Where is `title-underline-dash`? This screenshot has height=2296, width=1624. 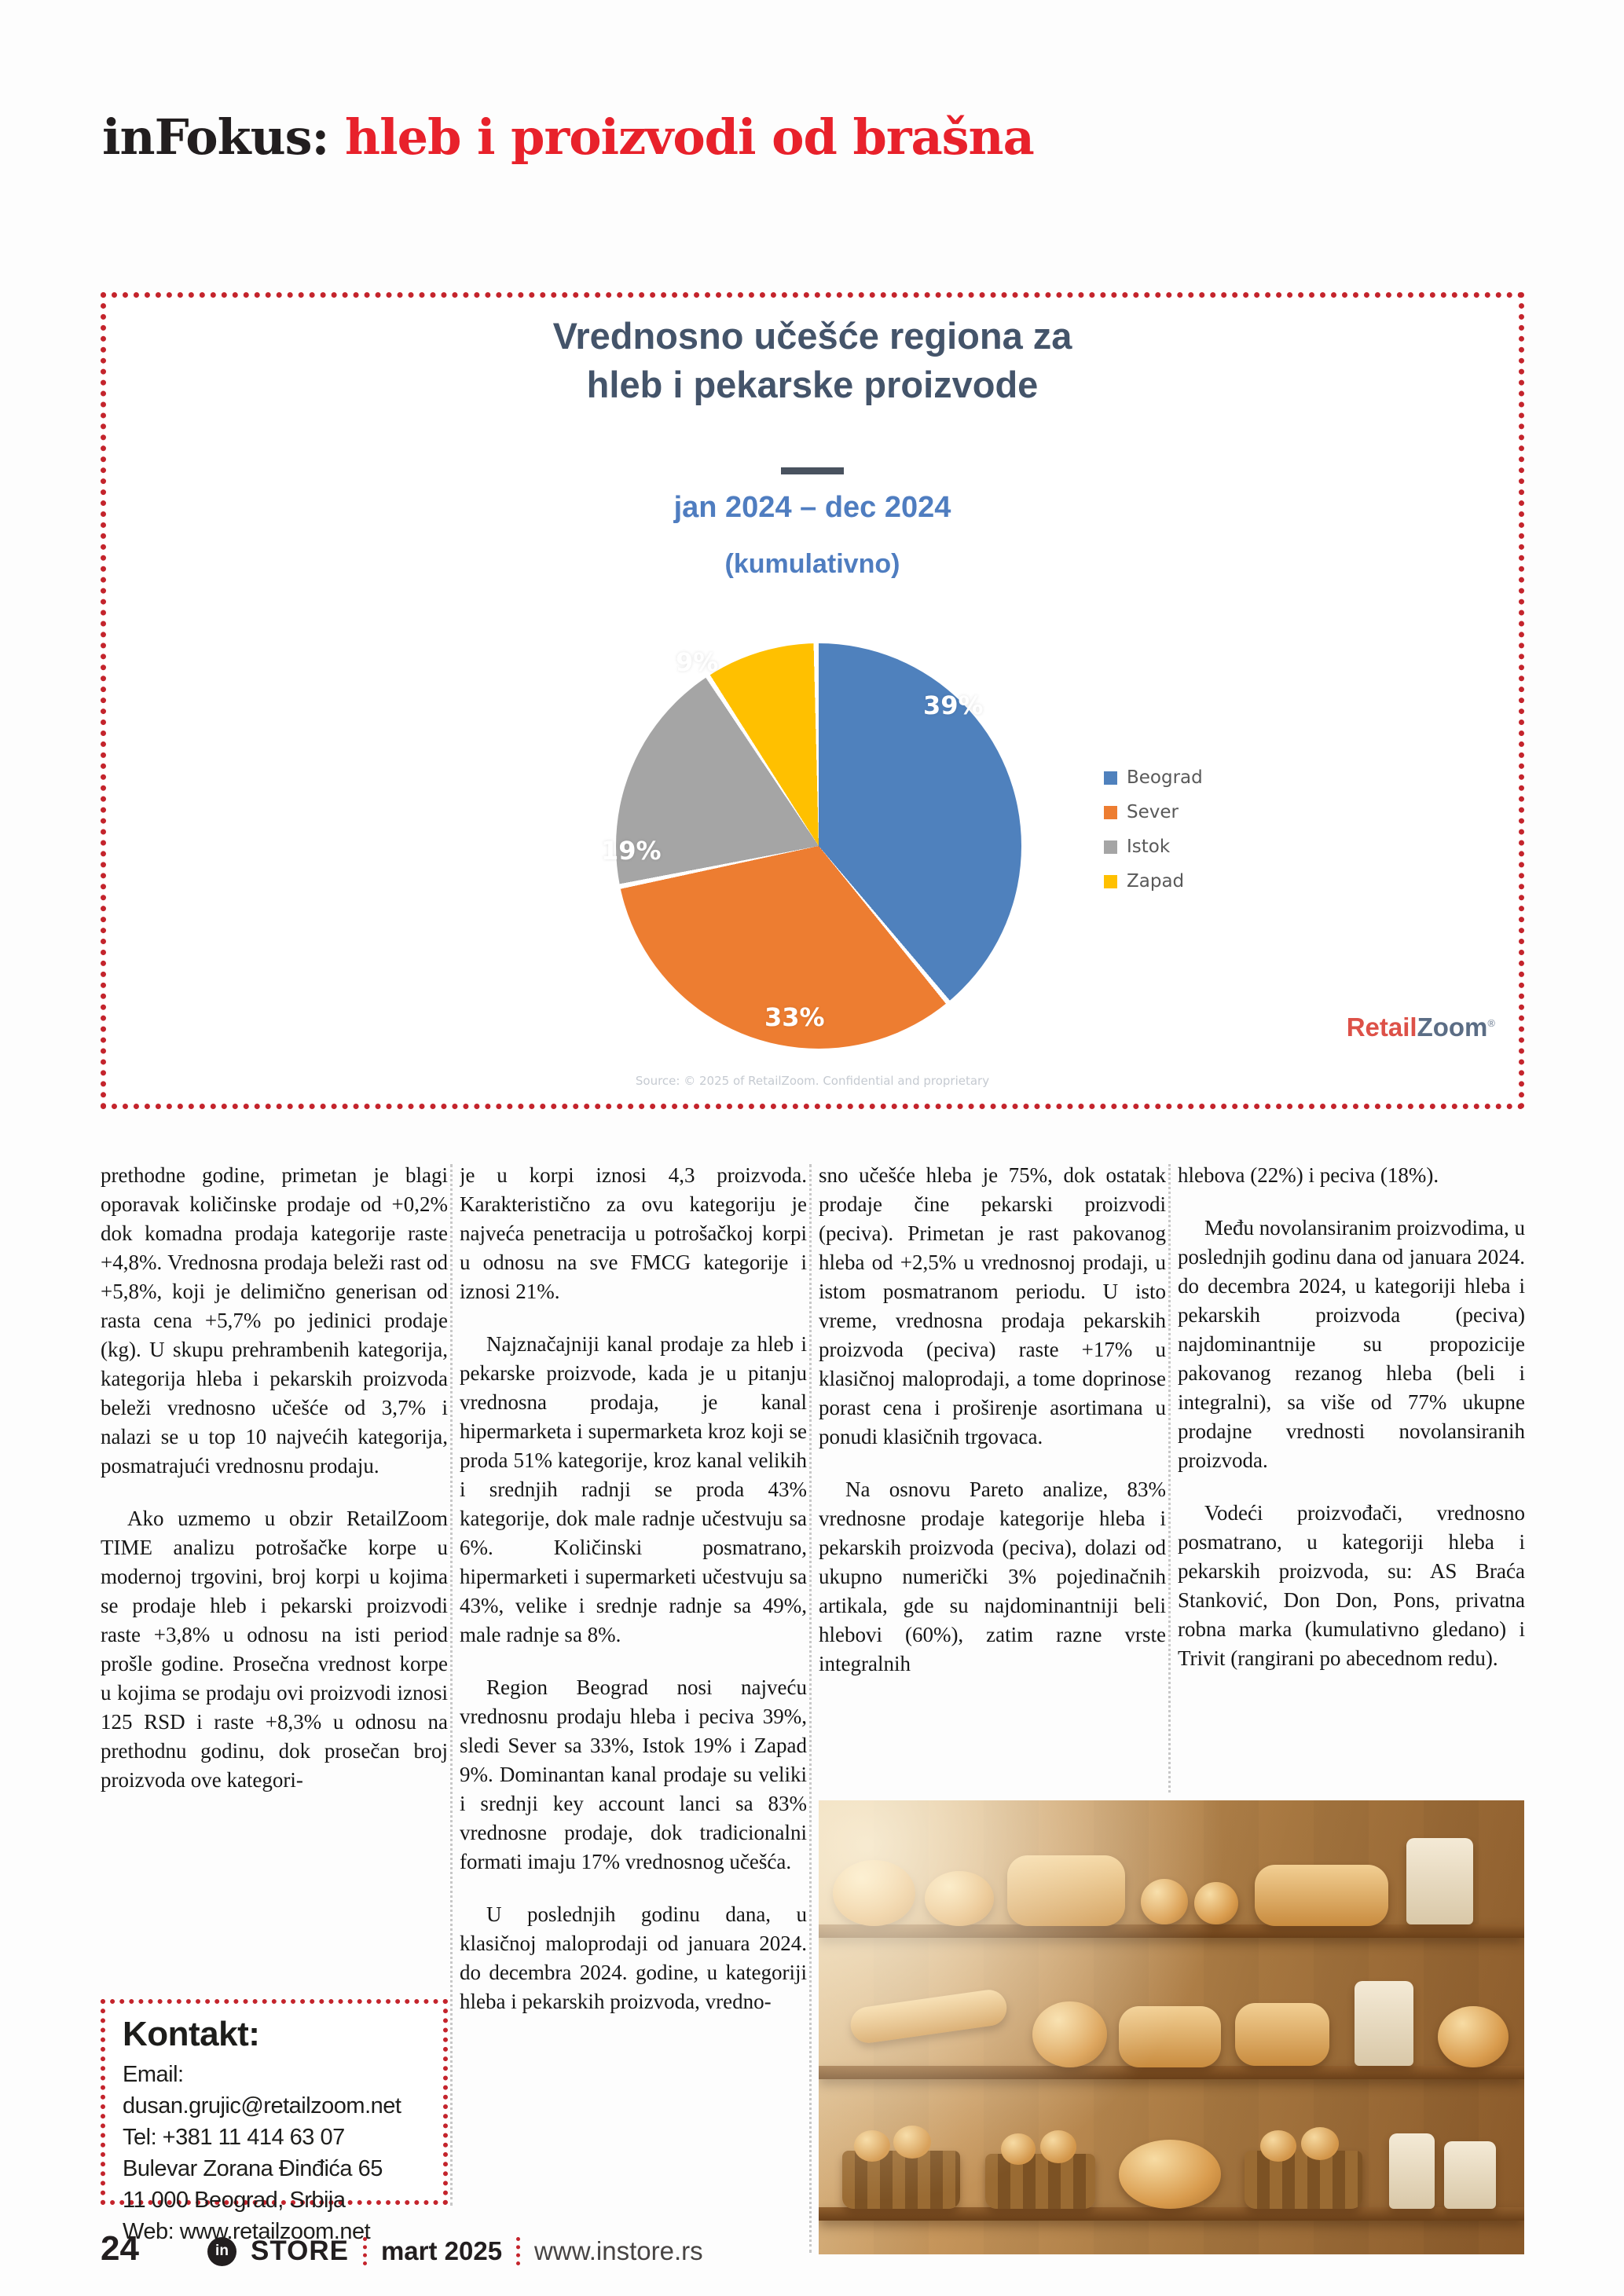 title-underline-dash is located at coordinates (812, 471).